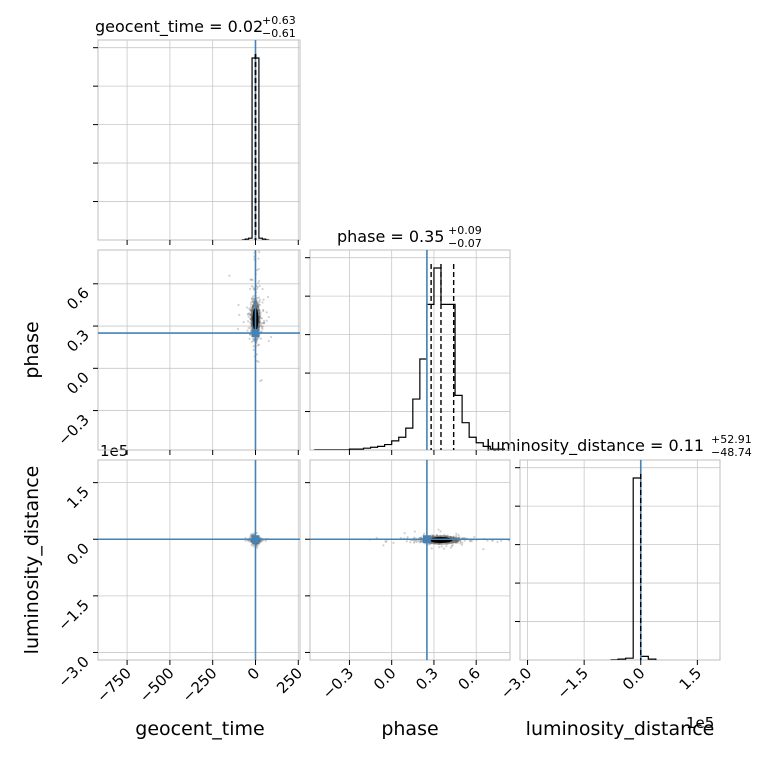  What do you see at coordinates (179, 27) in the screenshot?
I see `title-geocent-time: geocent_time = 0.02` at bounding box center [179, 27].